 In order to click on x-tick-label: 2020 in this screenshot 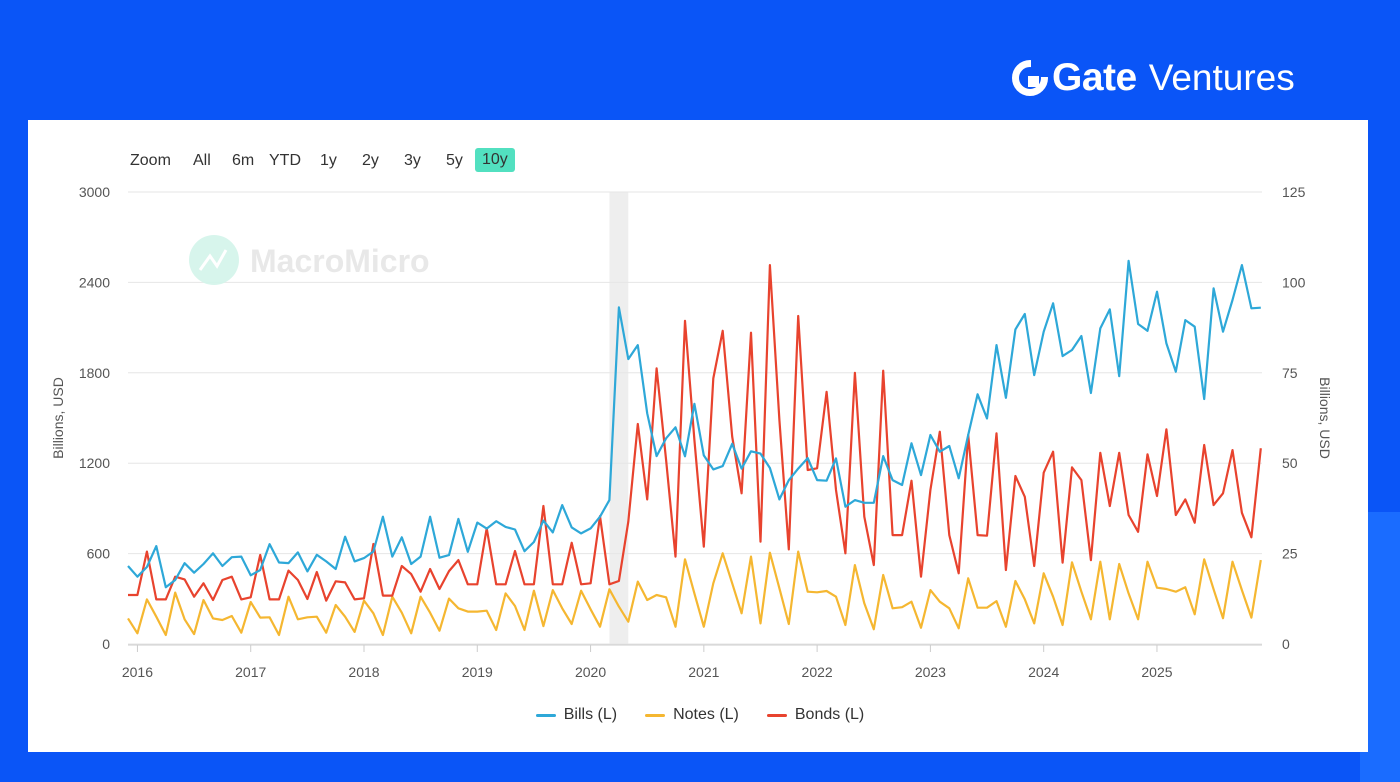, I will do `click(590, 672)`.